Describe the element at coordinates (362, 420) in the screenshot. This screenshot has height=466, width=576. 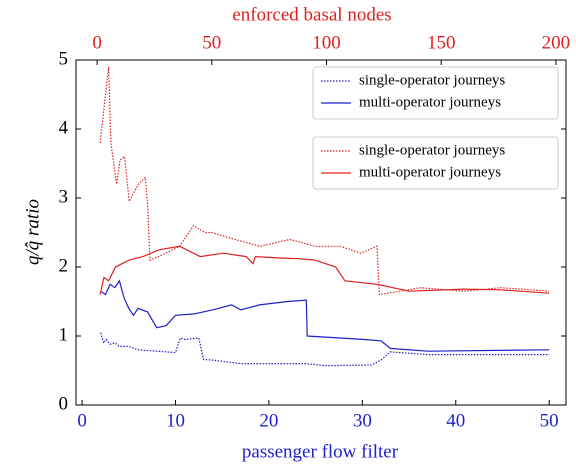
I see `x-tick-label: 30` at that location.